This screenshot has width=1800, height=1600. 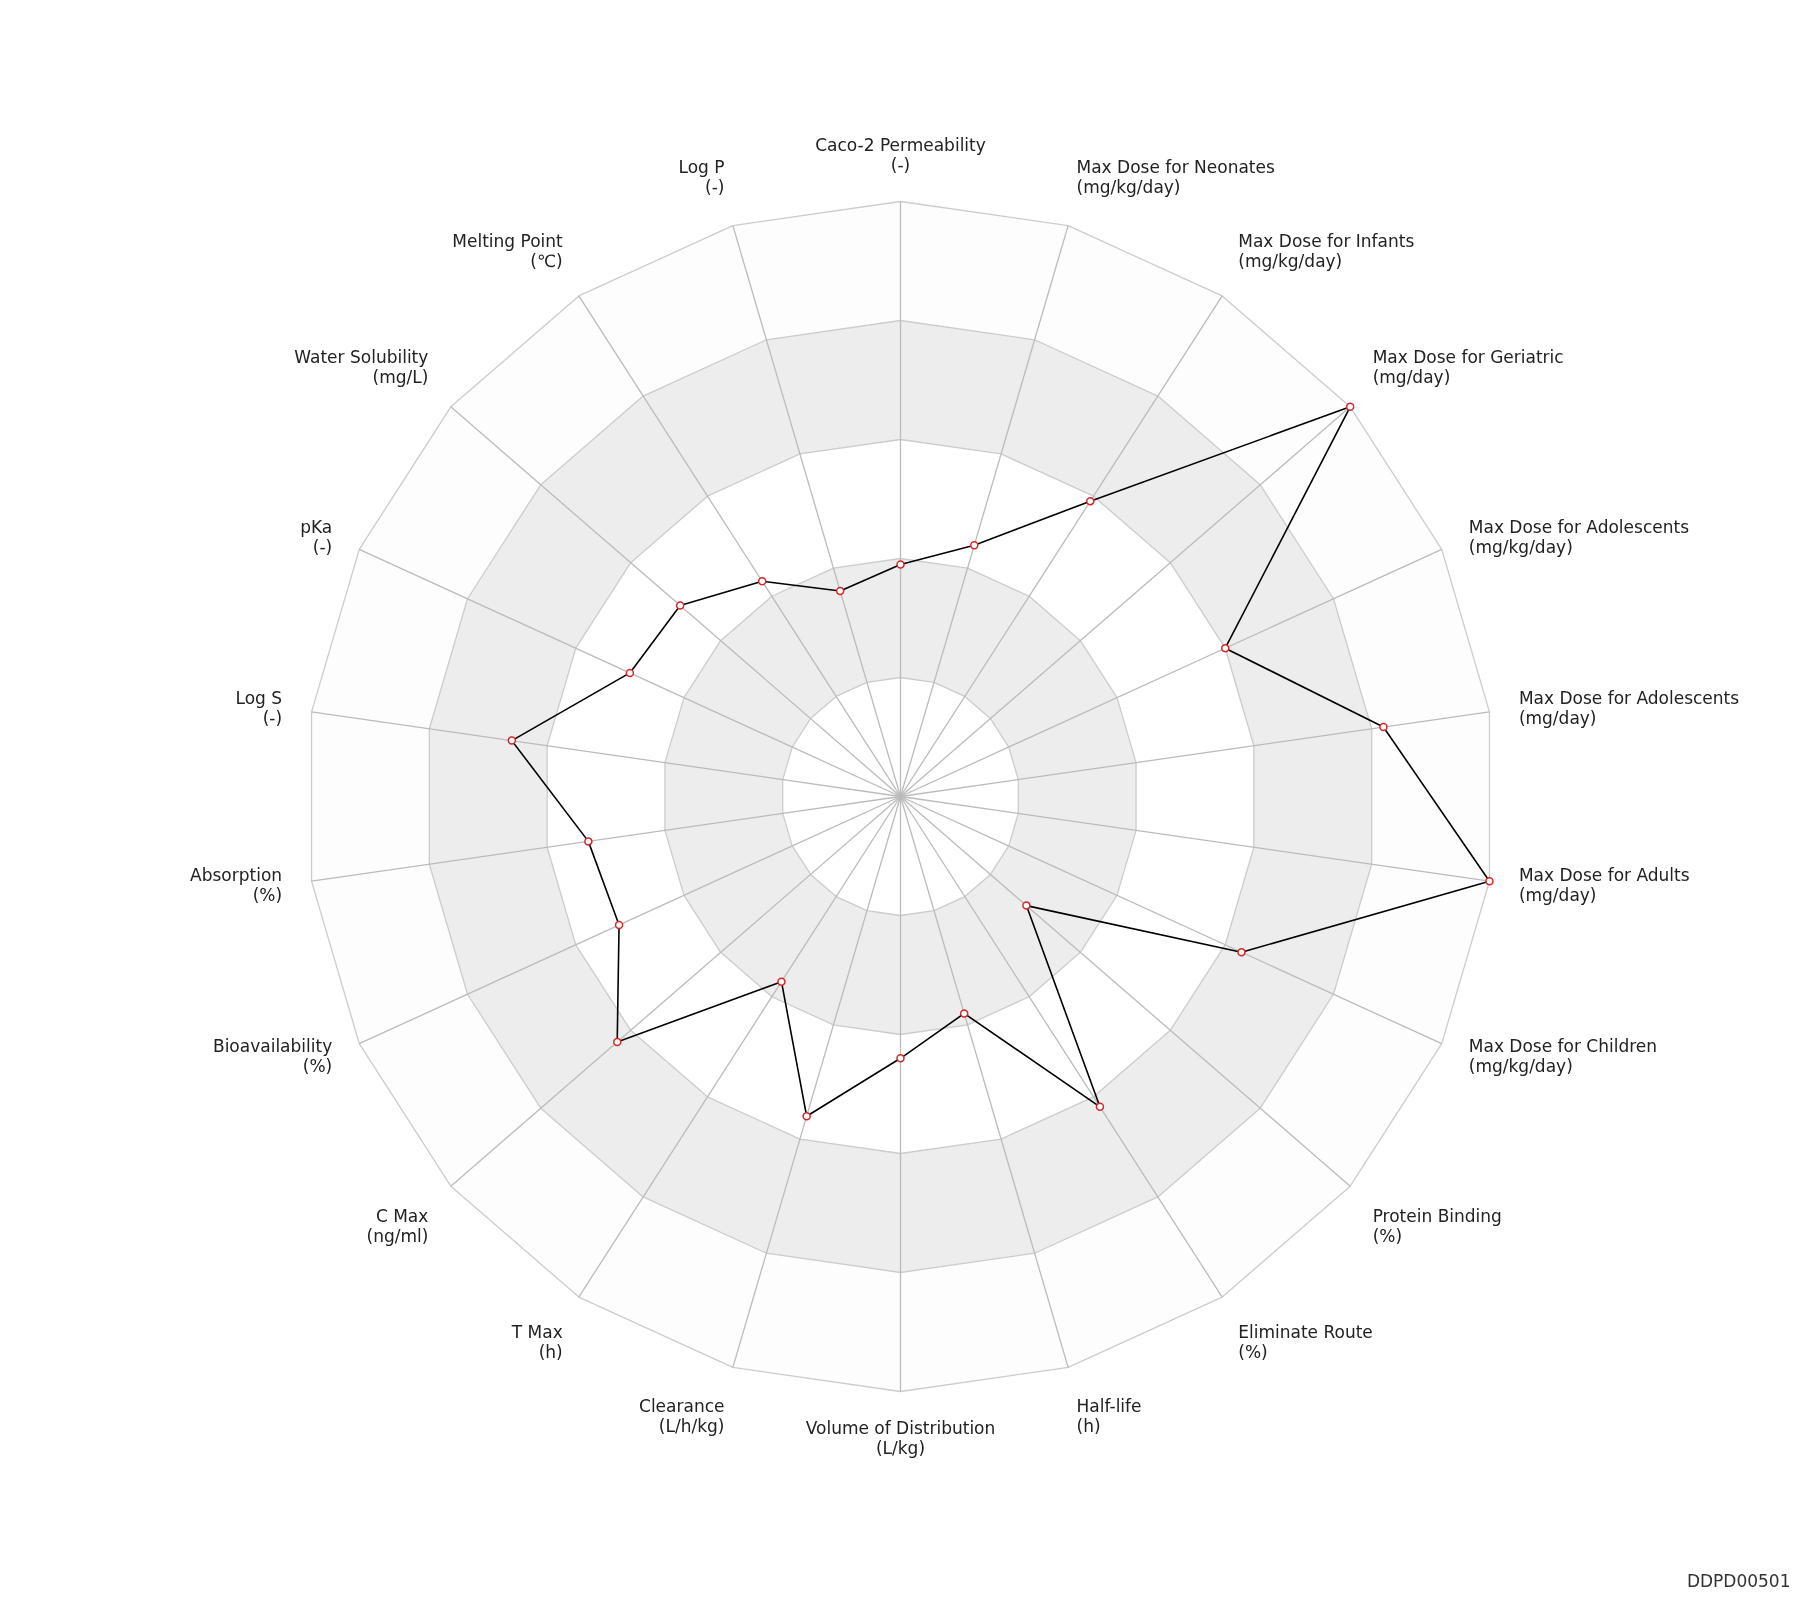 I want to click on spoke-label: Melting Point (℃), so click(x=508, y=250).